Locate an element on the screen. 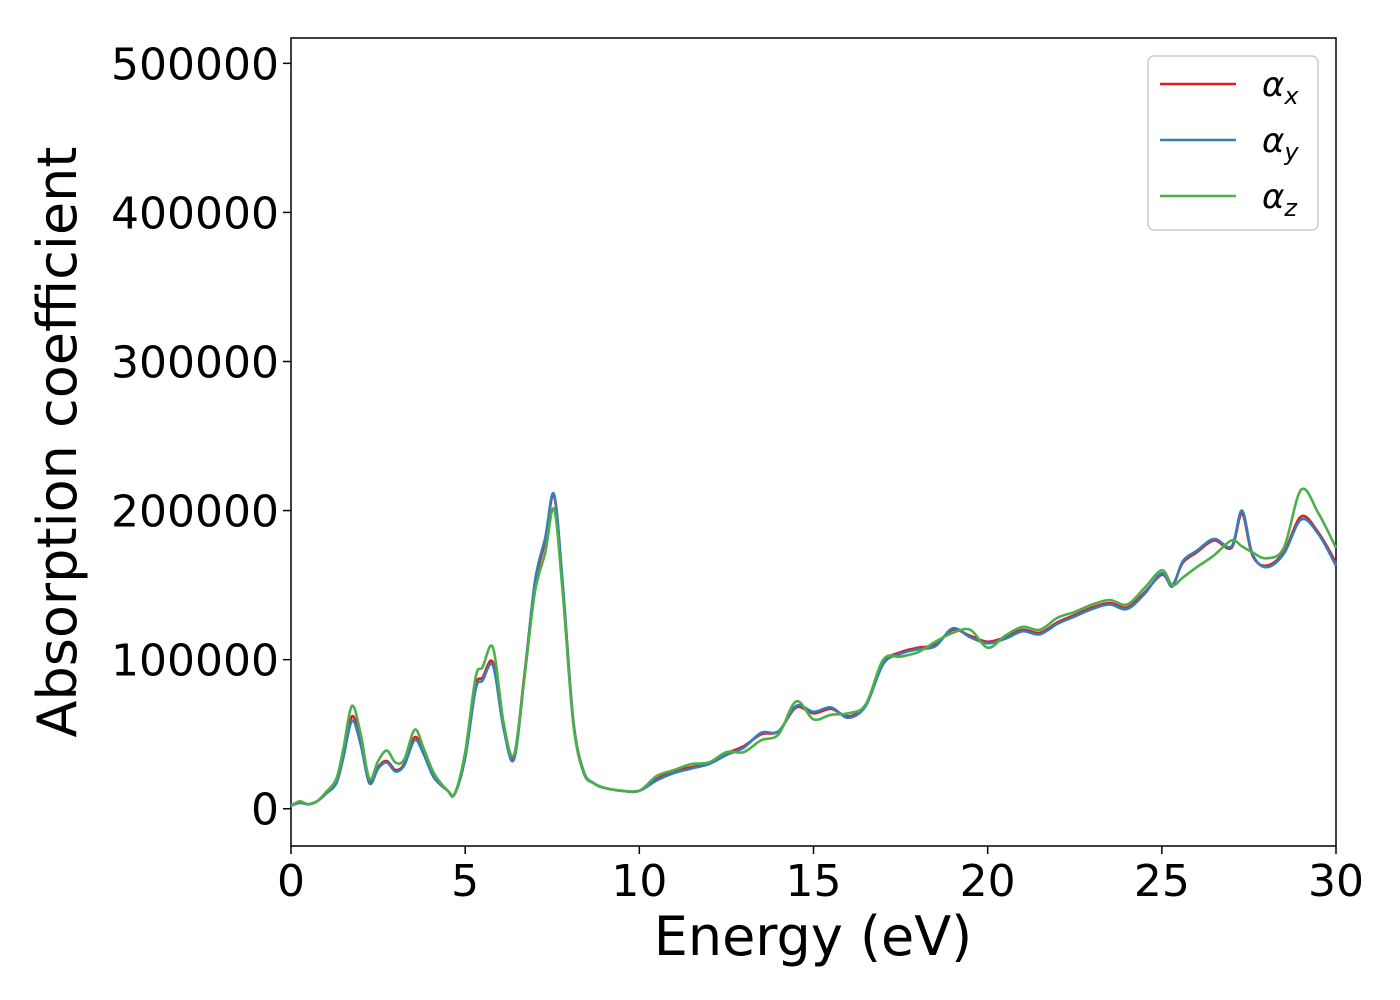 Image resolution: width=1400 pixels, height=1000 pixels. legend: αx αy αz is located at coordinates (1233, 143).